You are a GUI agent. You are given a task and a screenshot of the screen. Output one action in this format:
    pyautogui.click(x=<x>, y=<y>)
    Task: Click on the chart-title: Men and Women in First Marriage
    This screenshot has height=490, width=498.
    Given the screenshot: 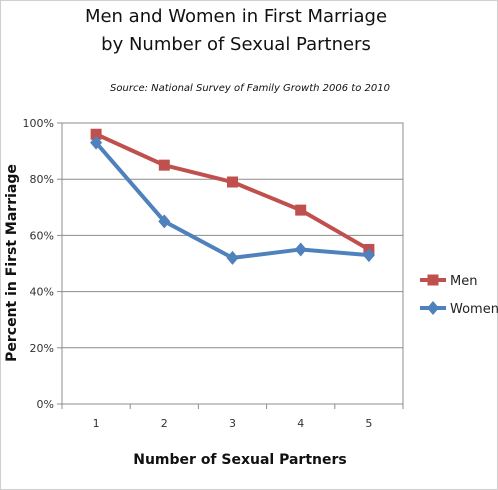 What is the action you would take?
    pyautogui.click(x=236, y=16)
    